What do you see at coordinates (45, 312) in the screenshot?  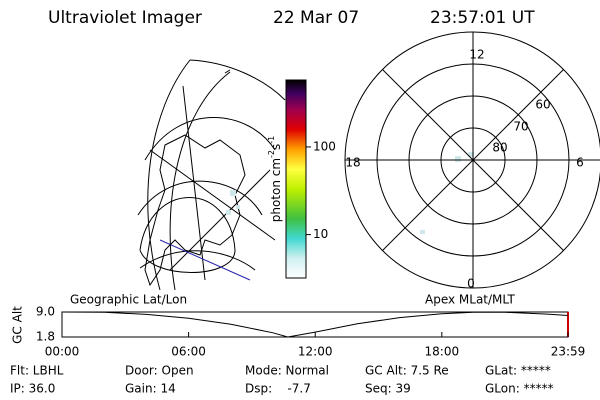 I see `y-tick-label: 9.0` at bounding box center [45, 312].